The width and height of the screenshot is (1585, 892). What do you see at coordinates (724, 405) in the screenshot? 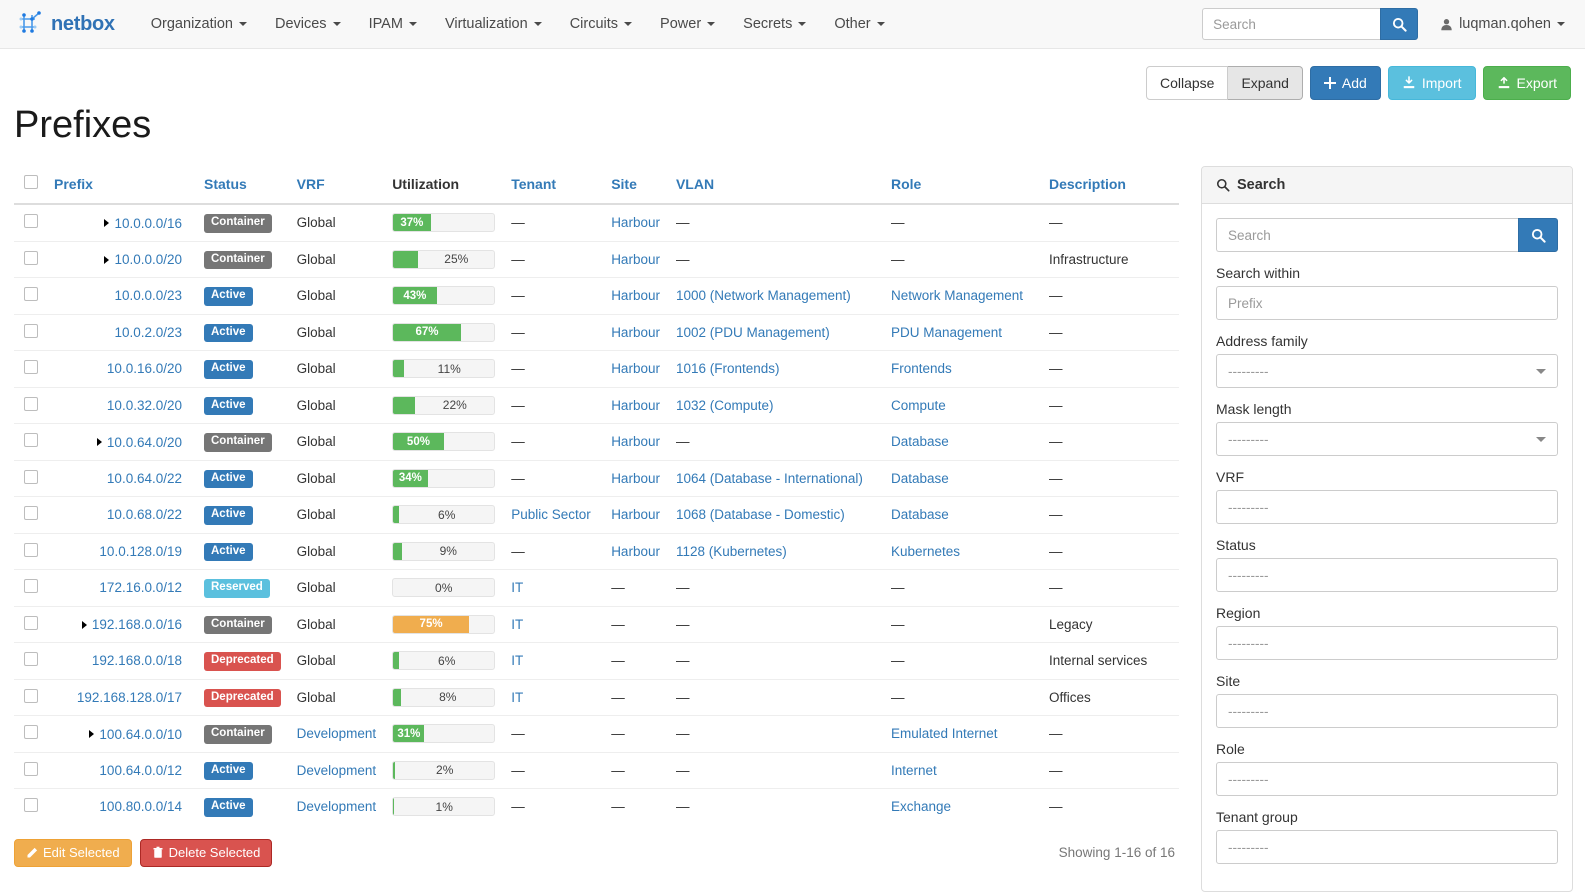
I see `vlan-cell-value: 1032 (Compute)` at bounding box center [724, 405].